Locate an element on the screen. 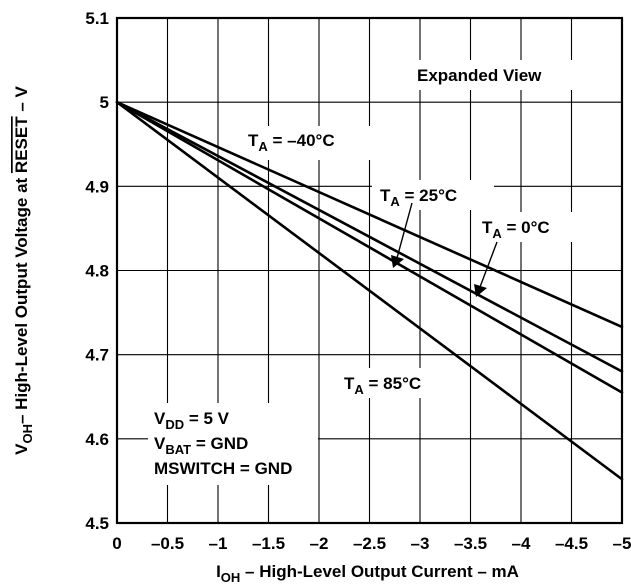 The width and height of the screenshot is (631, 588). x-tick-label-2: –1 is located at coordinates (218, 543).